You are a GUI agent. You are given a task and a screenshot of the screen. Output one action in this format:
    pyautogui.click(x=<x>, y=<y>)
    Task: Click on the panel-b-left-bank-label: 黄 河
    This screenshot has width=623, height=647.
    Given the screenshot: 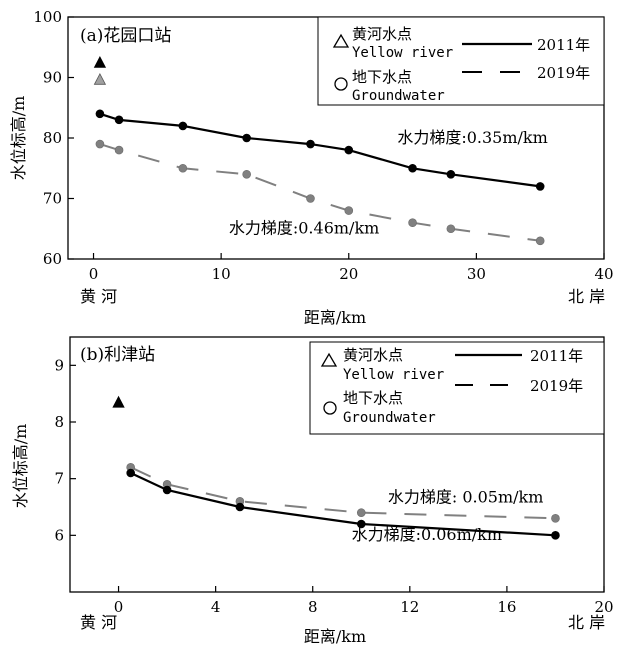 What is the action you would take?
    pyautogui.click(x=98, y=622)
    